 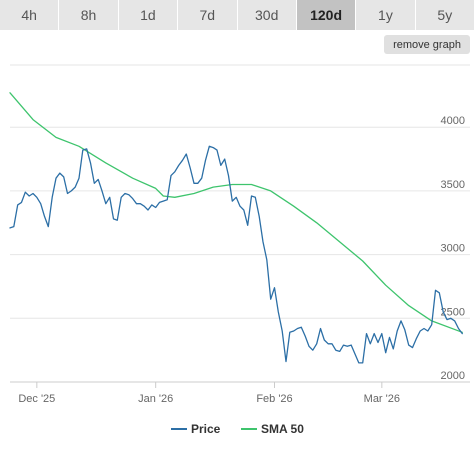 What do you see at coordinates (155, 399) in the screenshot?
I see `x-tick-label: Jan '26` at bounding box center [155, 399].